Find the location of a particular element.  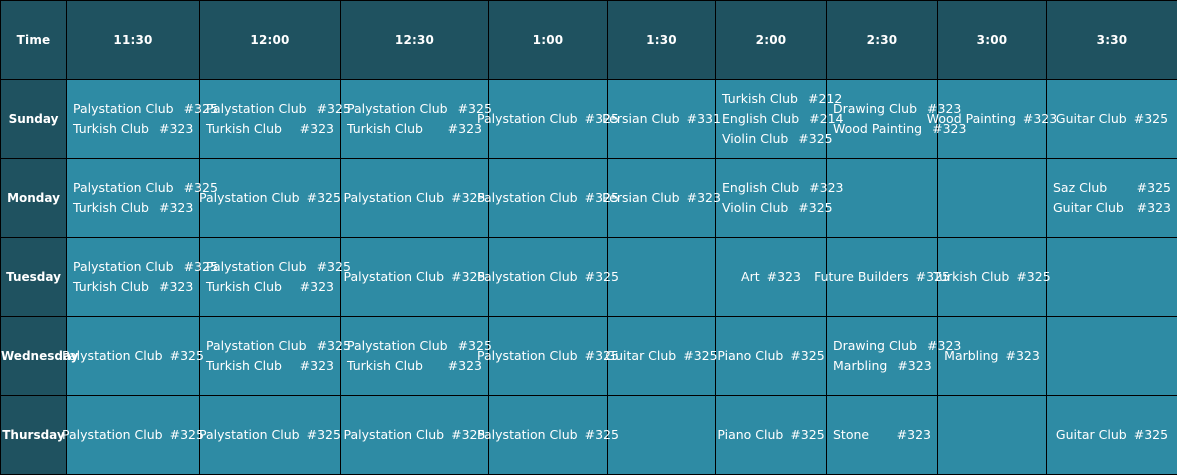

schedule-entry: Violin Club#325 is located at coordinates (771, 139).